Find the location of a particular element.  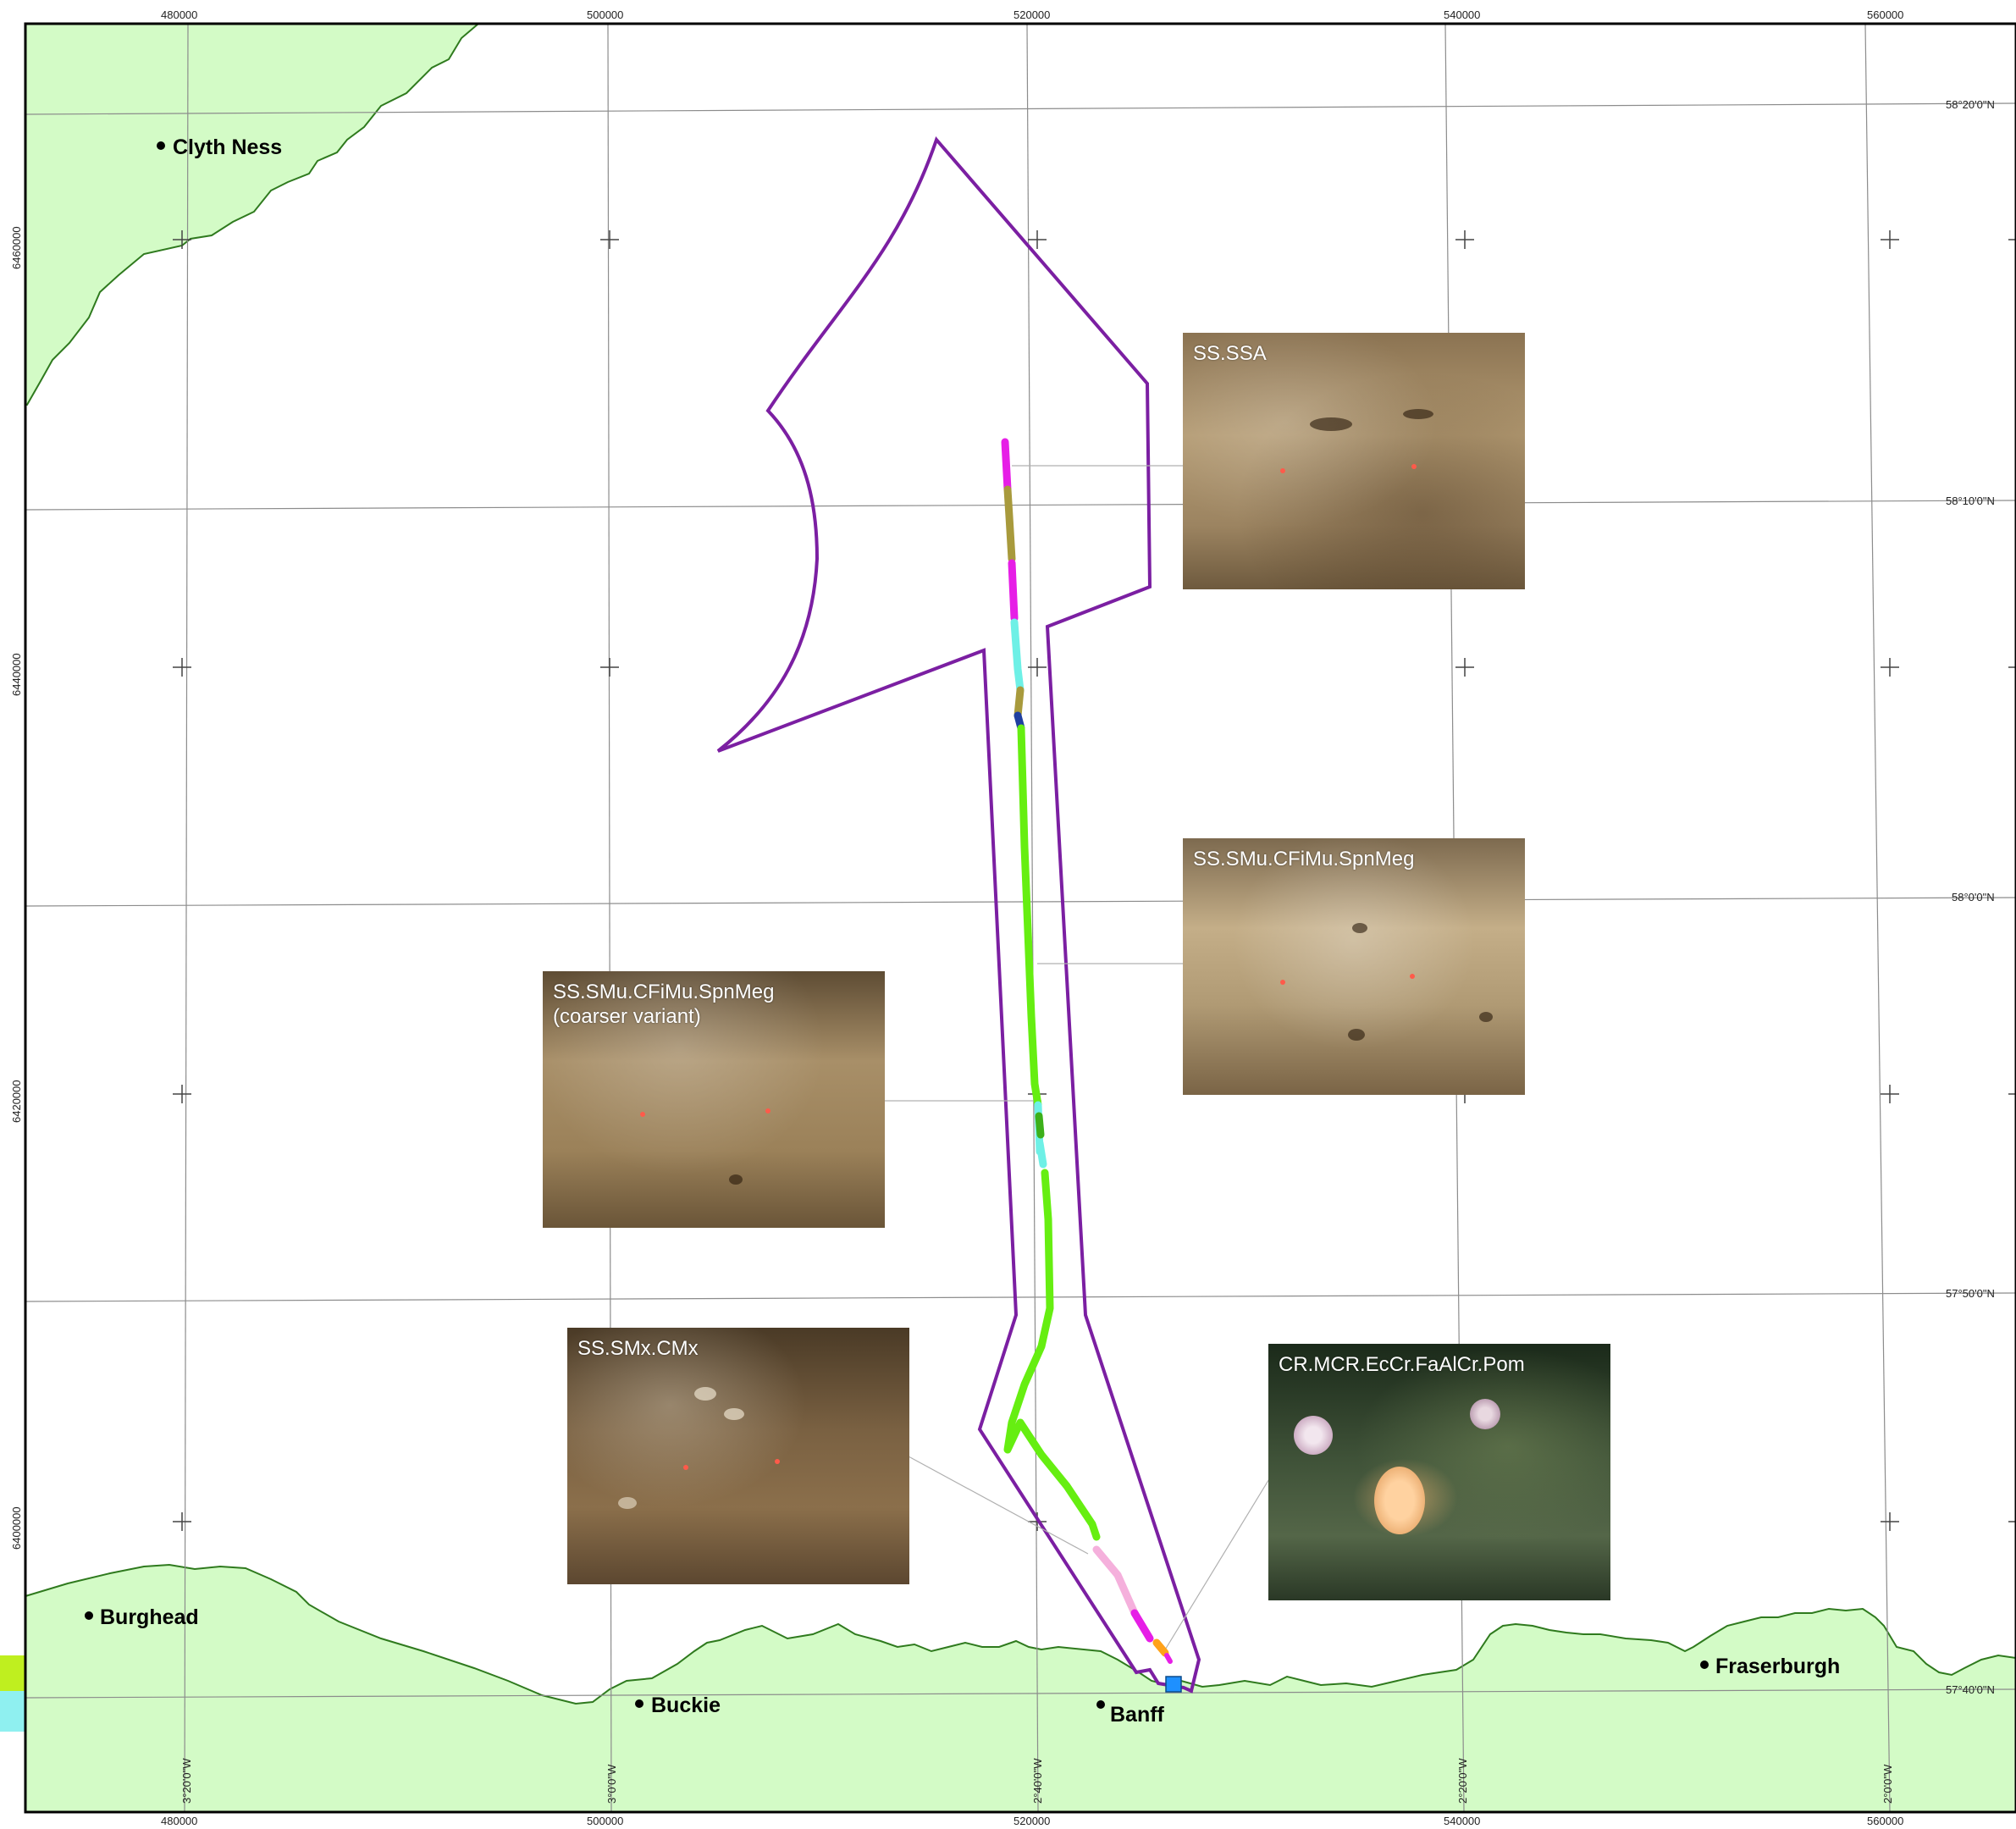

place-label-banff: Banff is located at coordinates (1137, 1715).